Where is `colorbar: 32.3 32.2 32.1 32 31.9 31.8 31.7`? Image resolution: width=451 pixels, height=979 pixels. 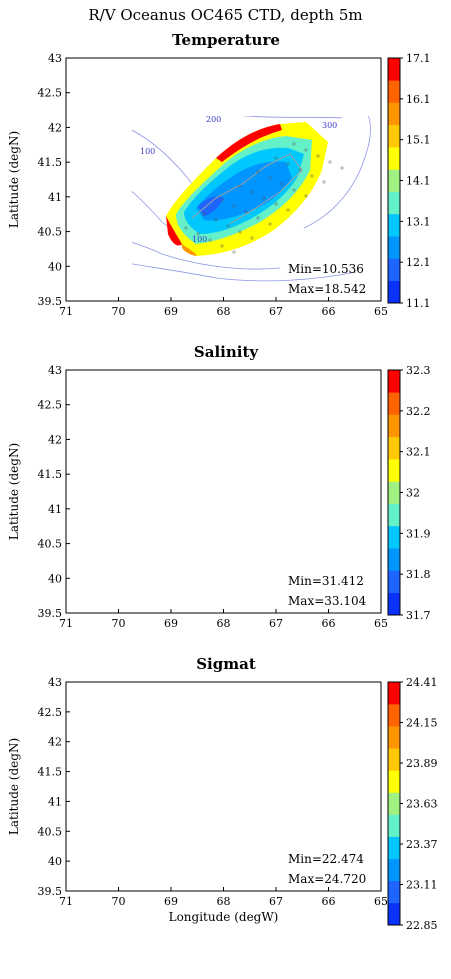
colorbar: 32.3 32.2 32.1 32 31.9 31.8 31.7 is located at coordinates (409, 493).